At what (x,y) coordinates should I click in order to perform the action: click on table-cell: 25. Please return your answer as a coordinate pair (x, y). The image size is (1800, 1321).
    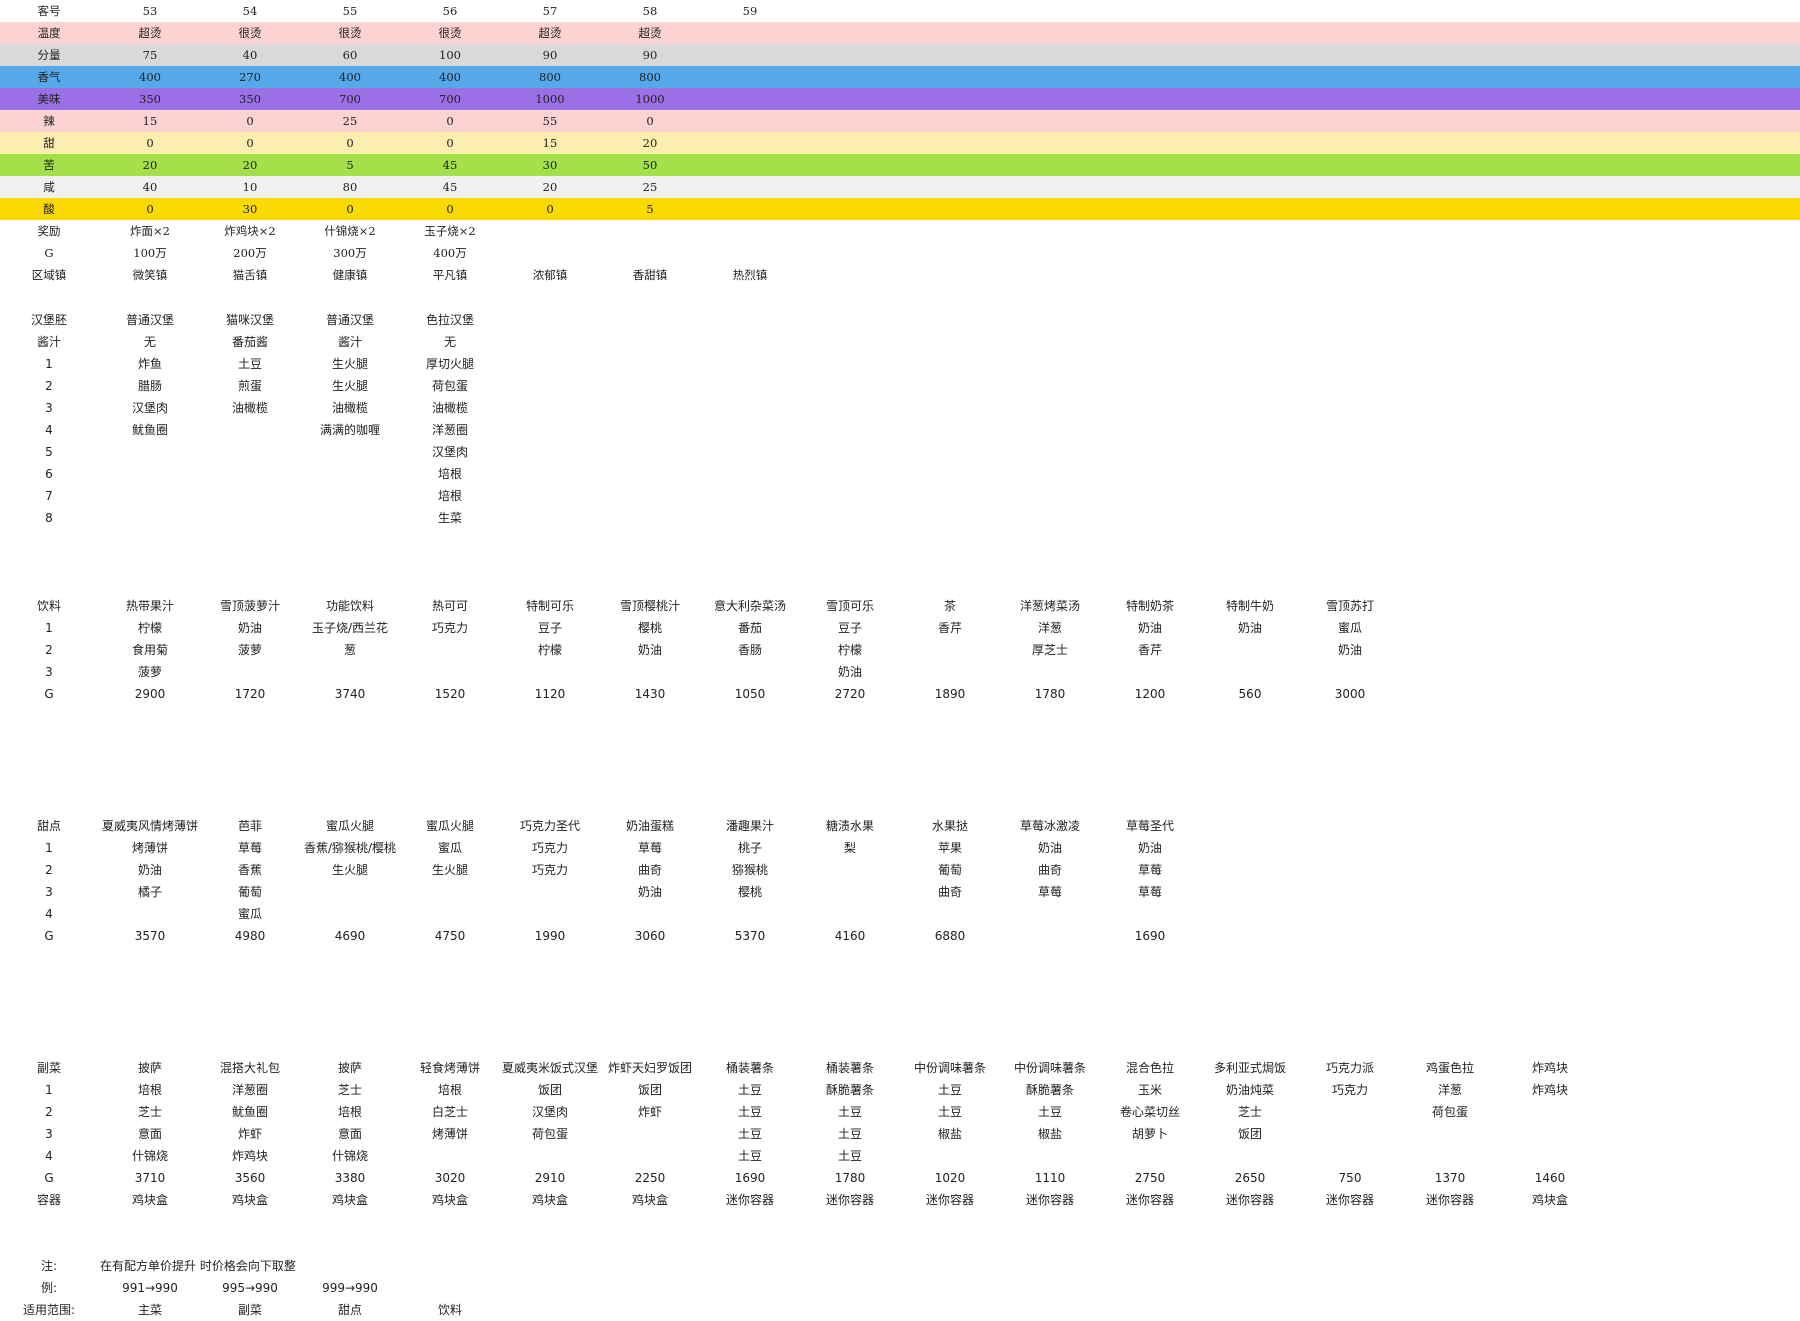
    Looking at the image, I should click on (650, 187).